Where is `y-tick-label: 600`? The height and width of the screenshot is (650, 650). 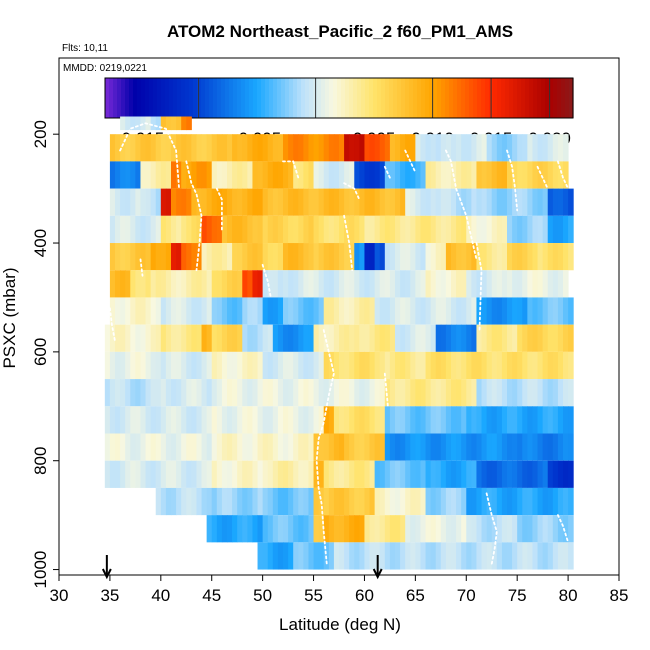
y-tick-label: 600 is located at coordinates (40, 352).